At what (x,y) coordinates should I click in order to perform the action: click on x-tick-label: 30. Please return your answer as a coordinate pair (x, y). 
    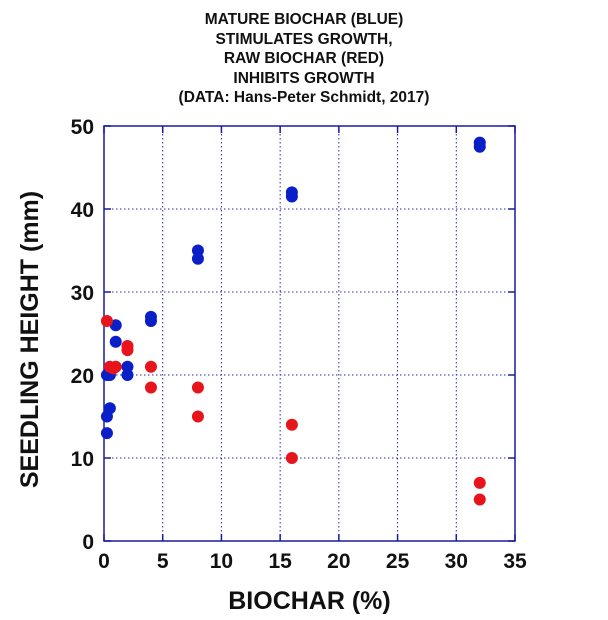
    Looking at the image, I should click on (456, 561).